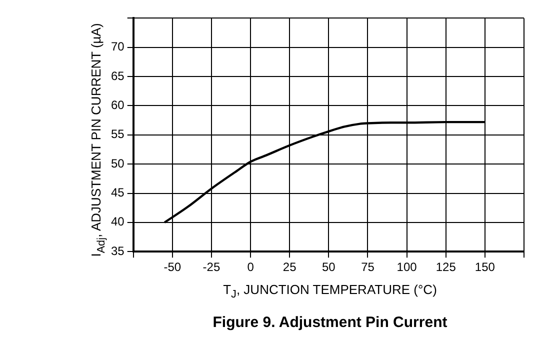 Image resolution: width=540 pixels, height=346 pixels. Describe the element at coordinates (485, 267) in the screenshot. I see `x-tick-label: 150` at that location.